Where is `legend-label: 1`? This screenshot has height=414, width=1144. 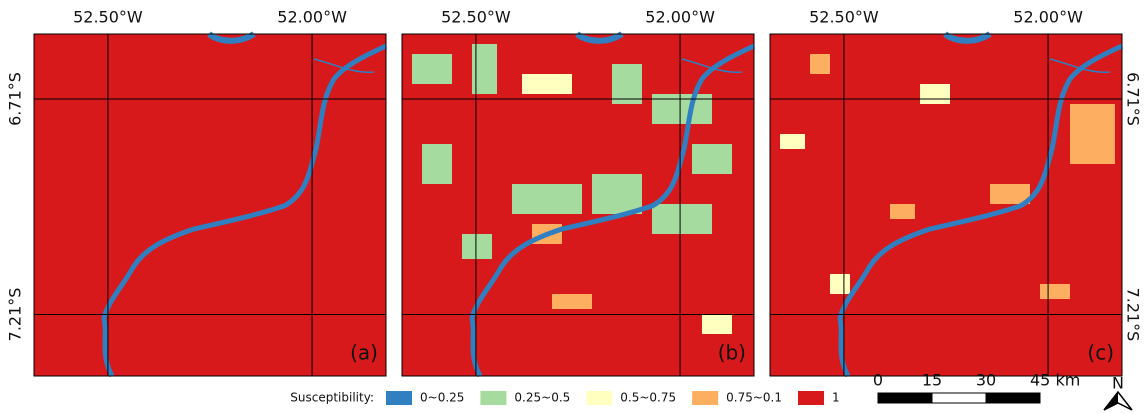
legend-label: 1 is located at coordinates (836, 398).